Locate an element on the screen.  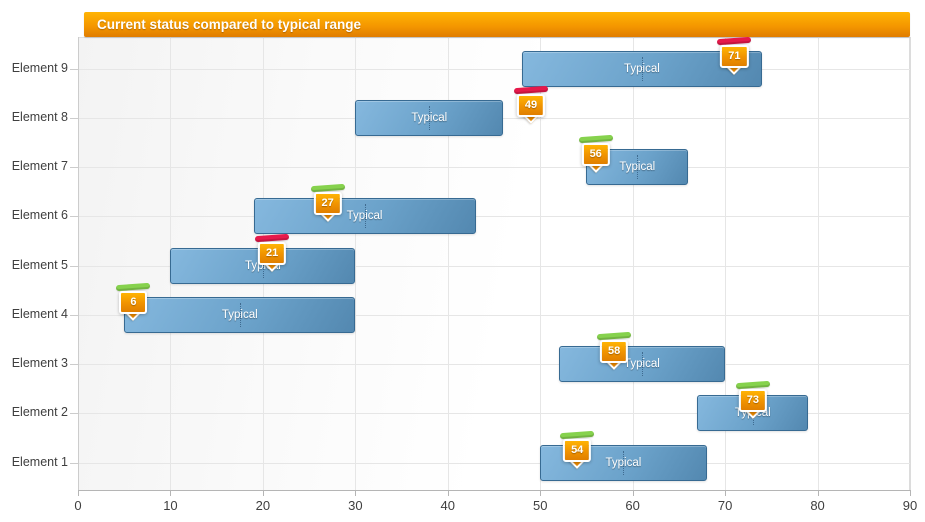
x-axis-tick-label: 50 is located at coordinates (540, 505).